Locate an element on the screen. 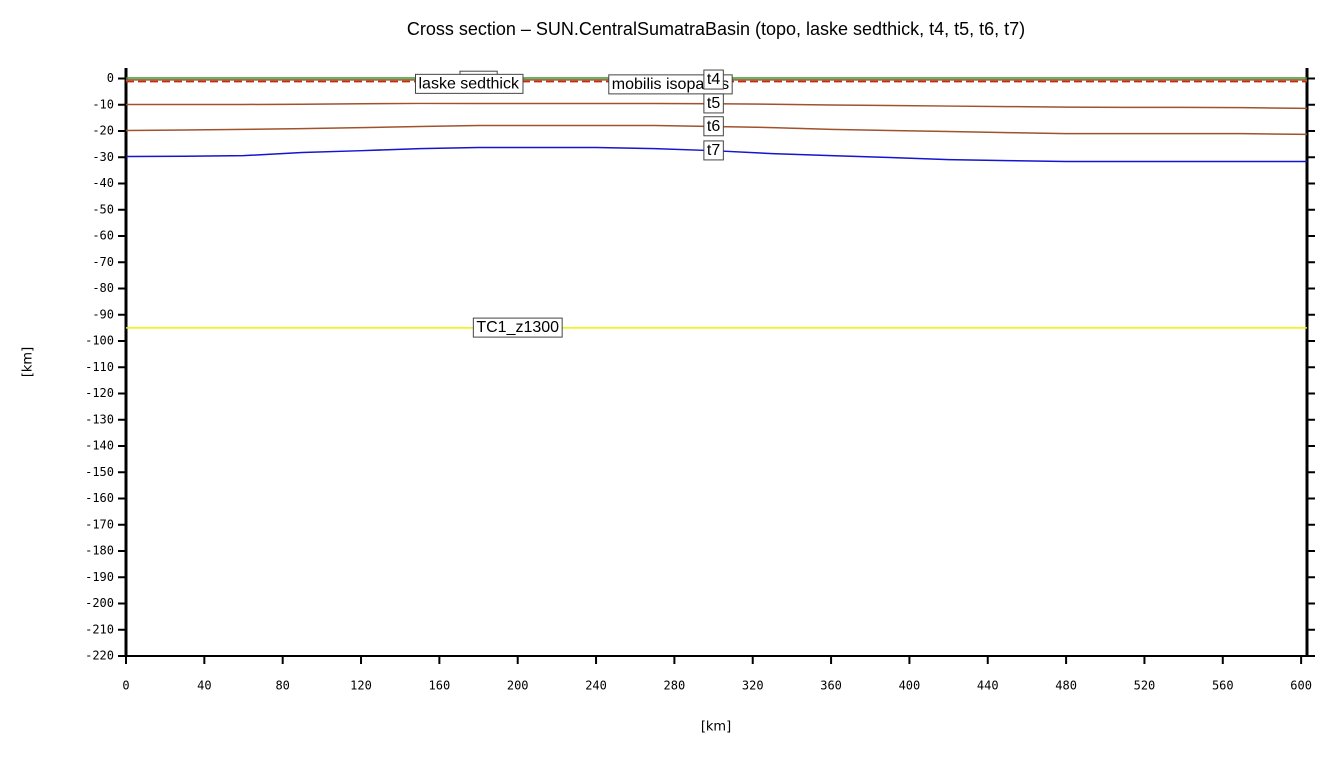  y-tick-label: -220 is located at coordinates (99, 656).